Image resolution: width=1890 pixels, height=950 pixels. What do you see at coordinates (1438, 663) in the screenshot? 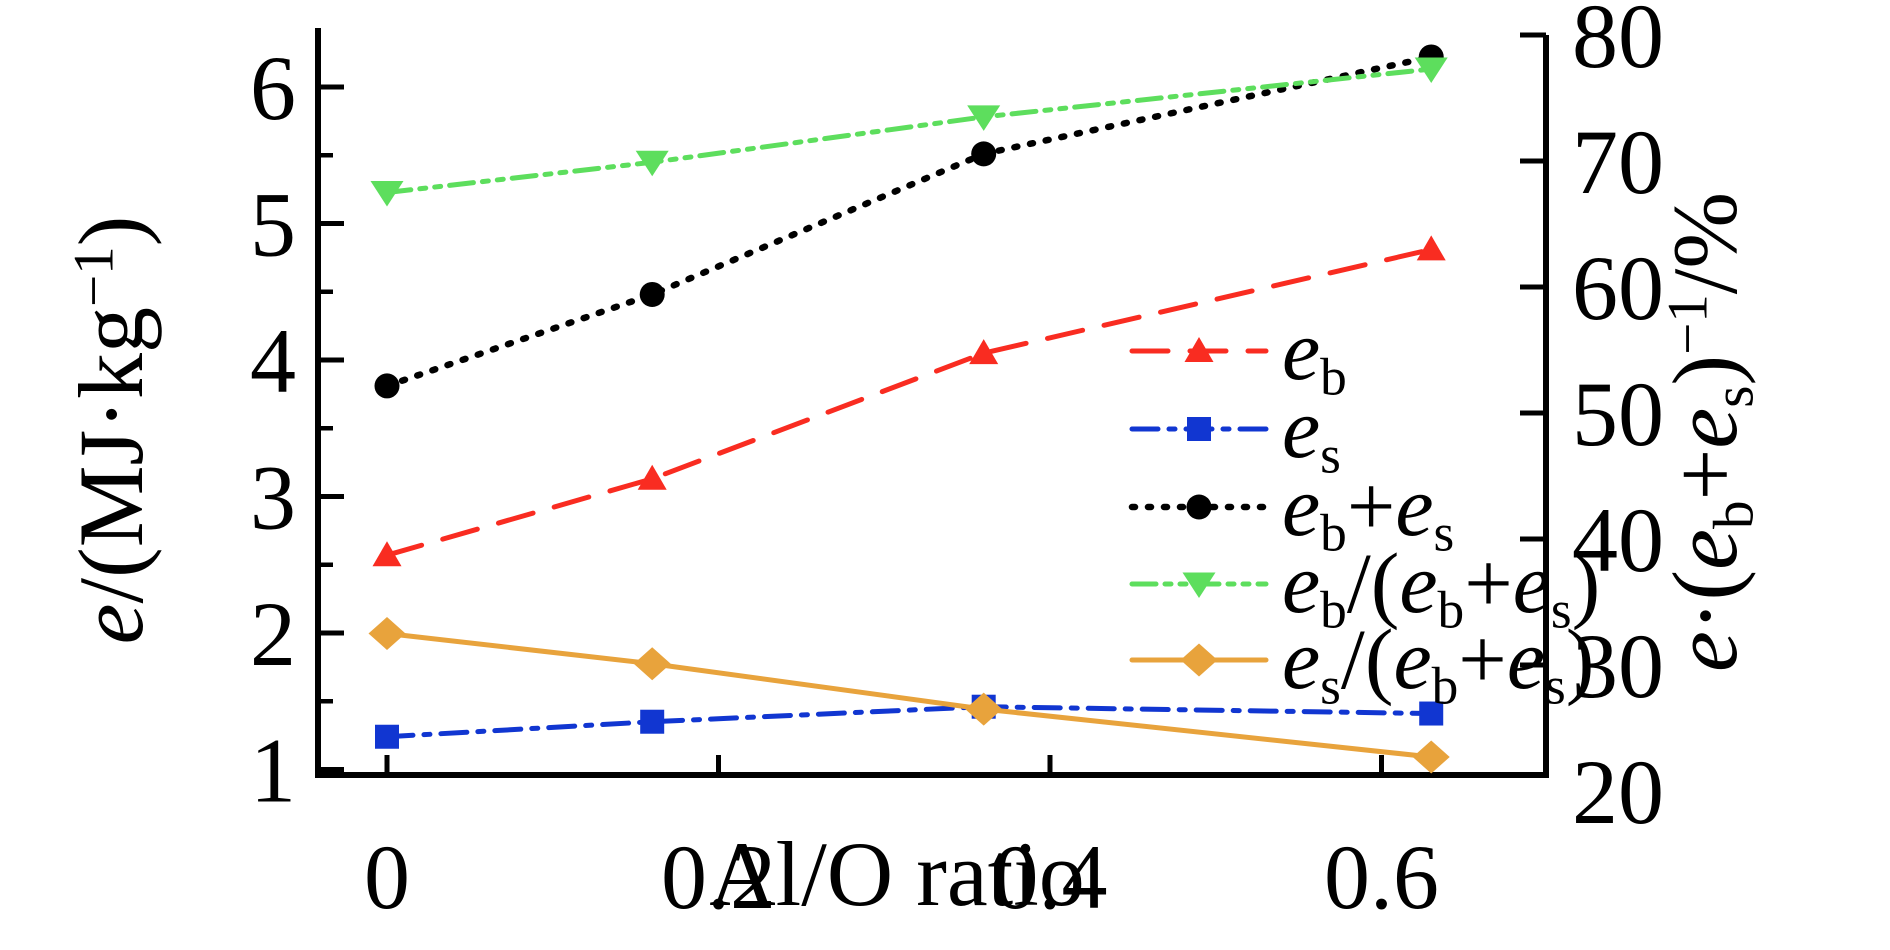
I see `legend-label: es/(eb+es)` at bounding box center [1438, 663].